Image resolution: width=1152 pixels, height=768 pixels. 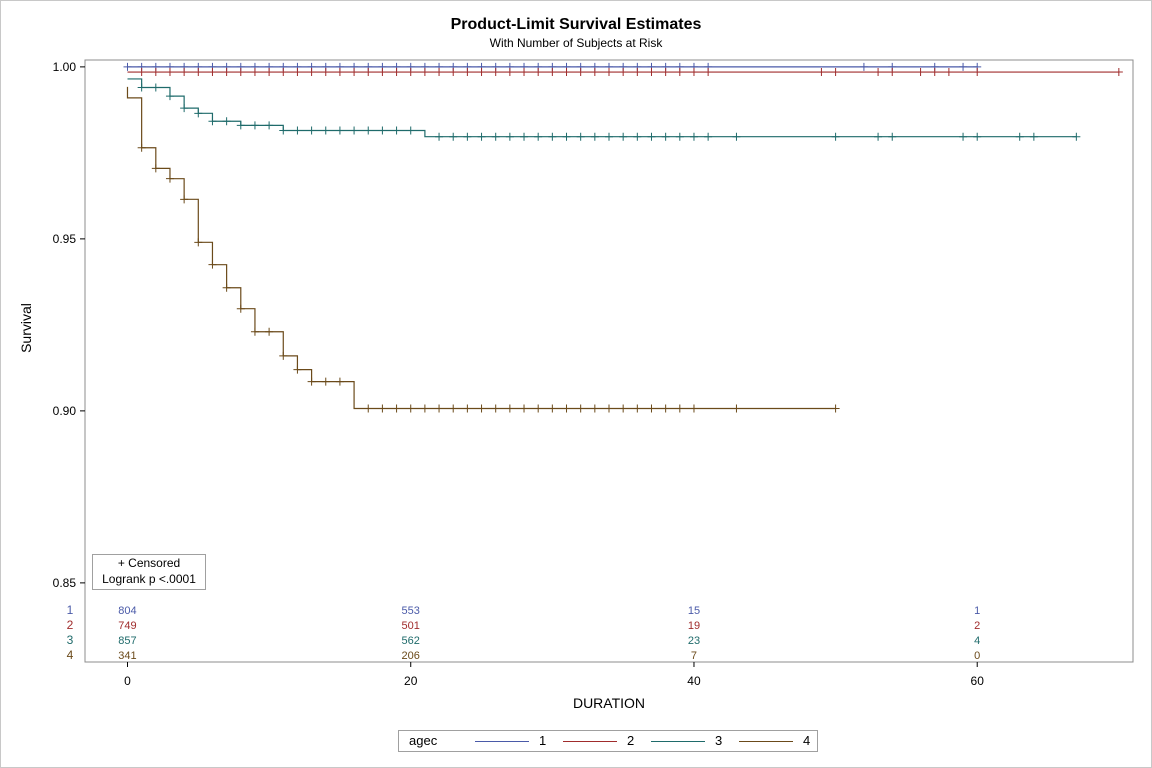 What do you see at coordinates (65, 67) in the screenshot?
I see `y-tick-label: 1.00` at bounding box center [65, 67].